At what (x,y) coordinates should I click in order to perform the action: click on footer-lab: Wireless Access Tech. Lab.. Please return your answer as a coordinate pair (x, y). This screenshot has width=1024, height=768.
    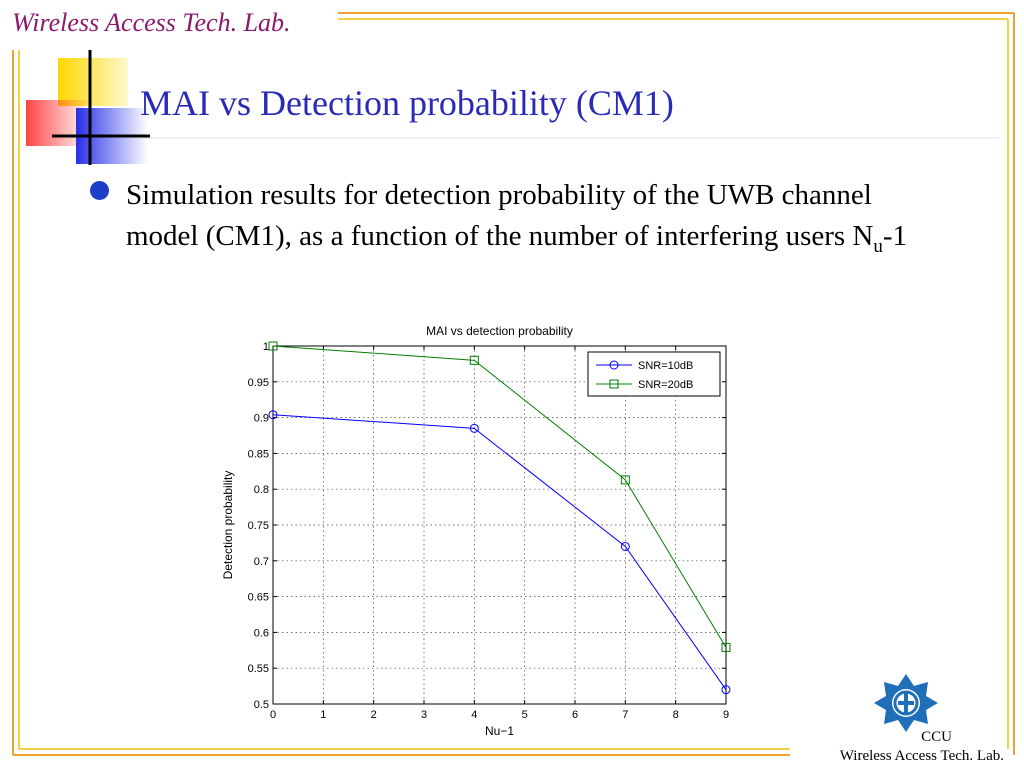
    Looking at the image, I should click on (921, 756).